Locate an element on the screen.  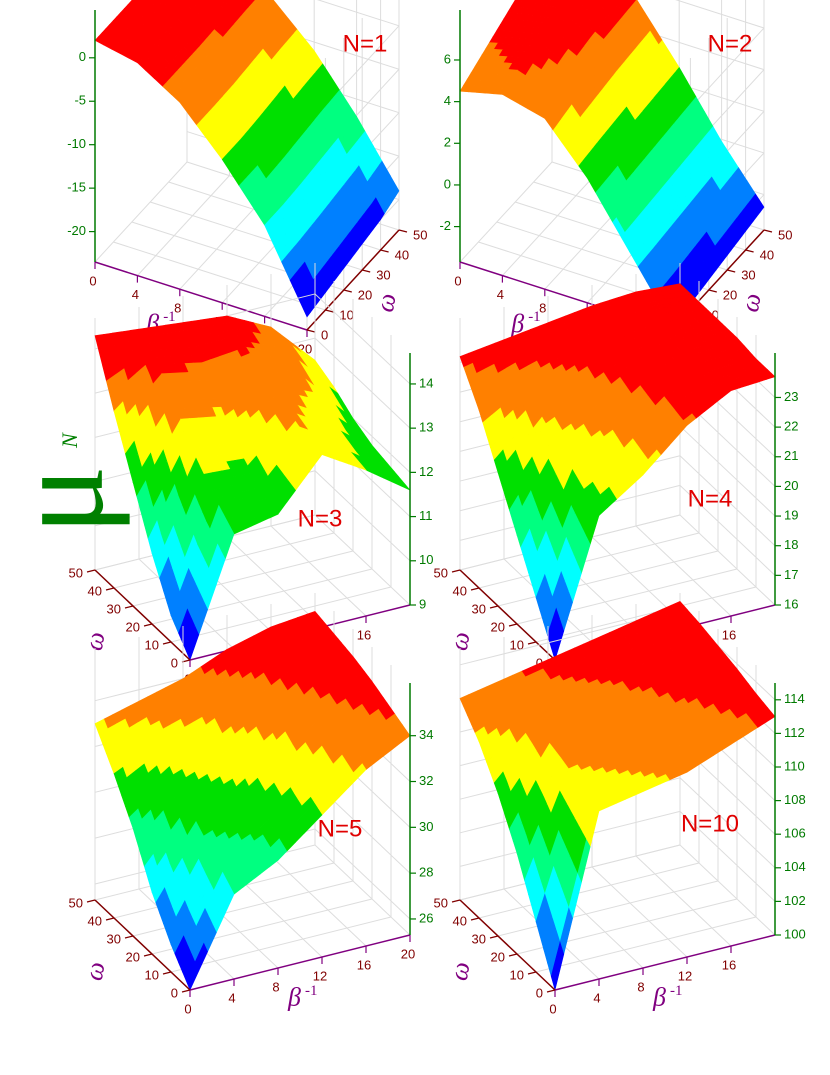
z-tick-label: 20 is located at coordinates (791, 485).